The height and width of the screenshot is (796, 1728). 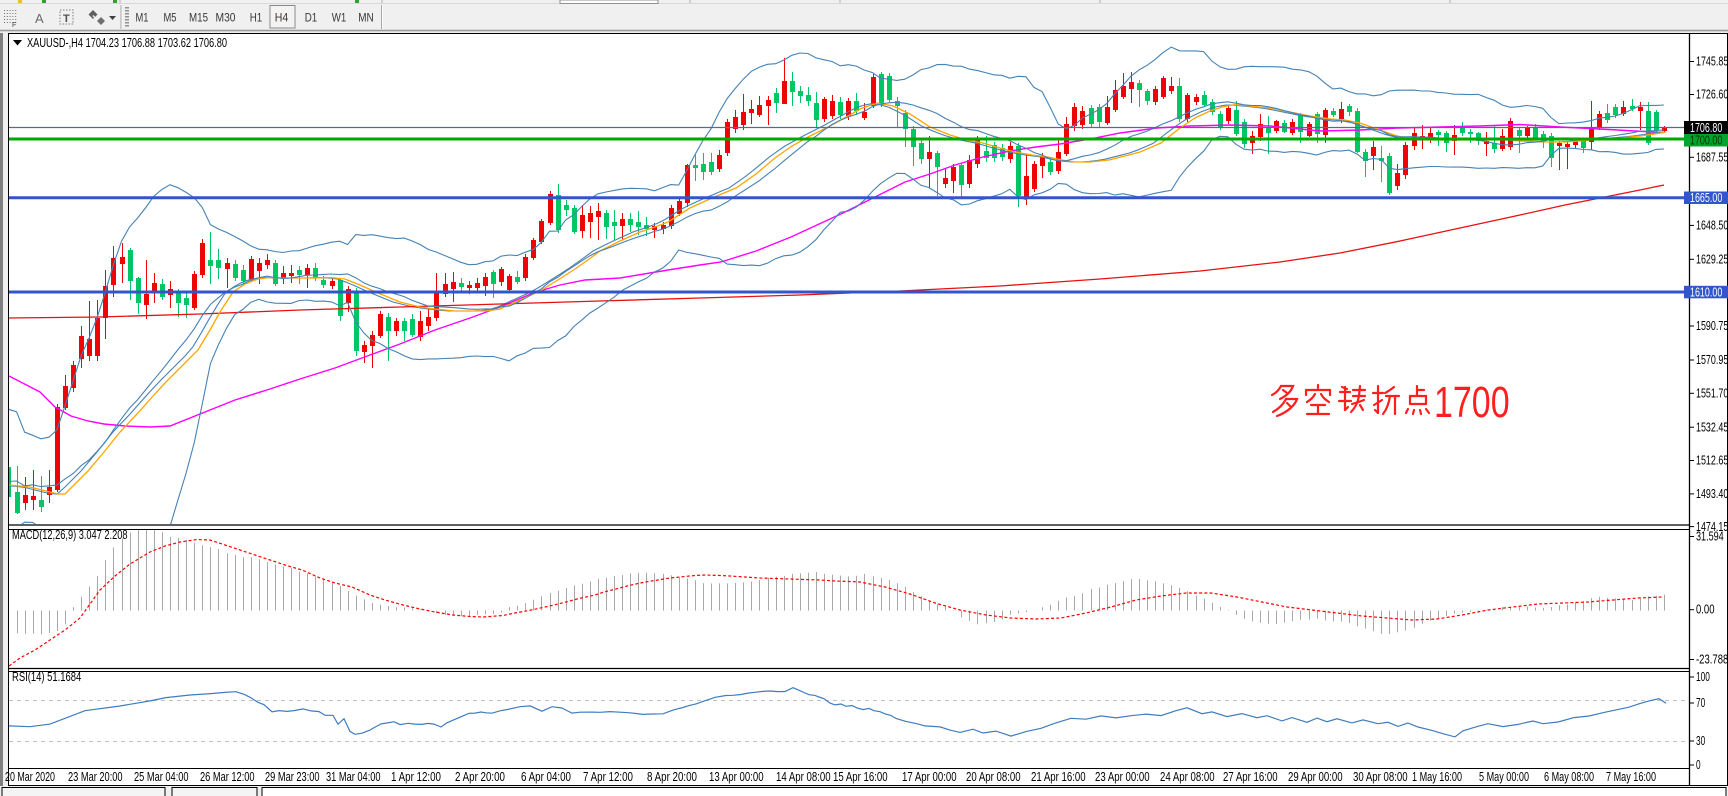 What do you see at coordinates (198, 18) in the screenshot?
I see `svg-text: M15` at bounding box center [198, 18].